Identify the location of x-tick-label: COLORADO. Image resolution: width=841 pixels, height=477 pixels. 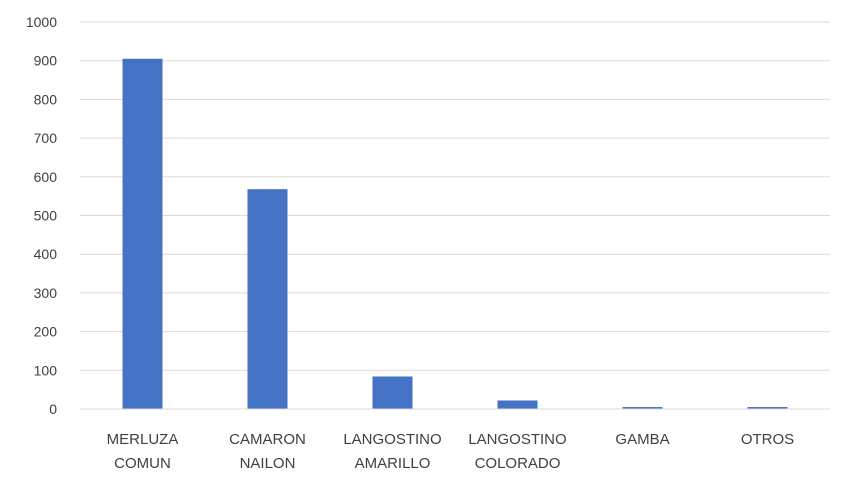
(518, 463).